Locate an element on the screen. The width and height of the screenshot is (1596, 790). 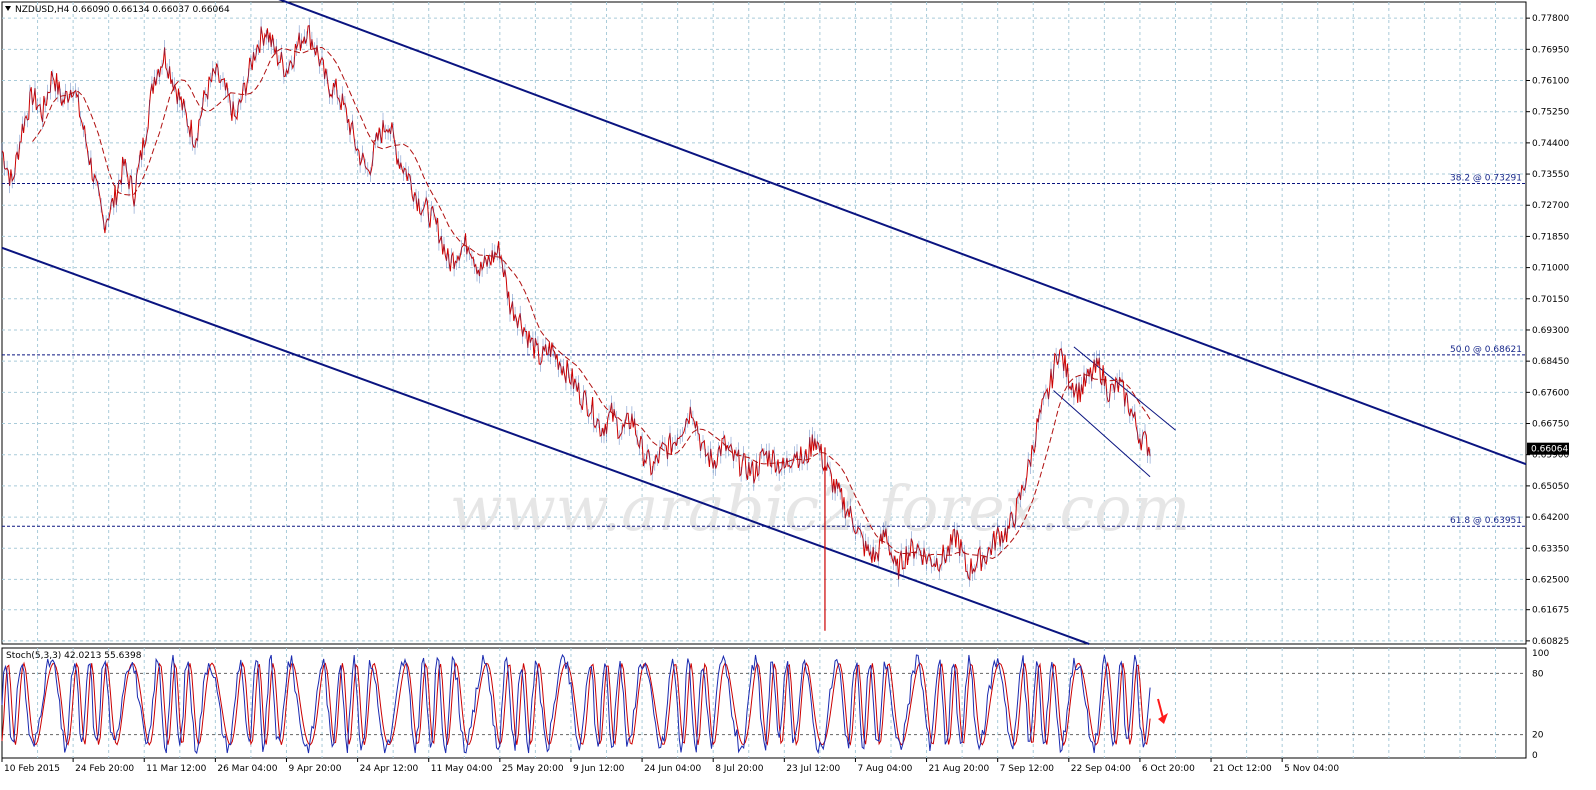
y-tick-label: 0.76950 is located at coordinates (1550, 50).